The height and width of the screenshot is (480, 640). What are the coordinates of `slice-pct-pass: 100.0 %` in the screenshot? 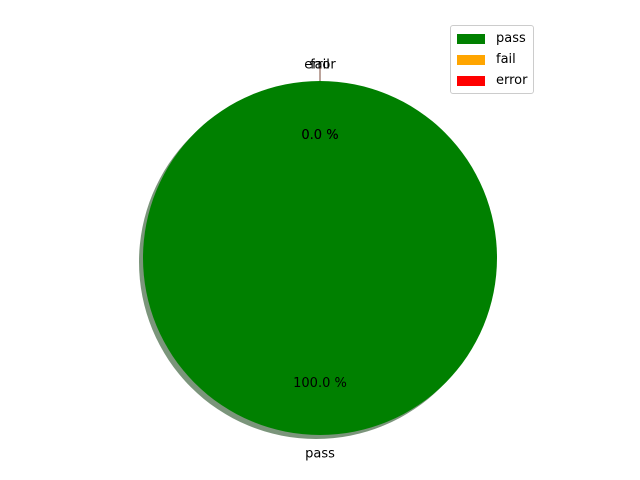 It's located at (320, 383).